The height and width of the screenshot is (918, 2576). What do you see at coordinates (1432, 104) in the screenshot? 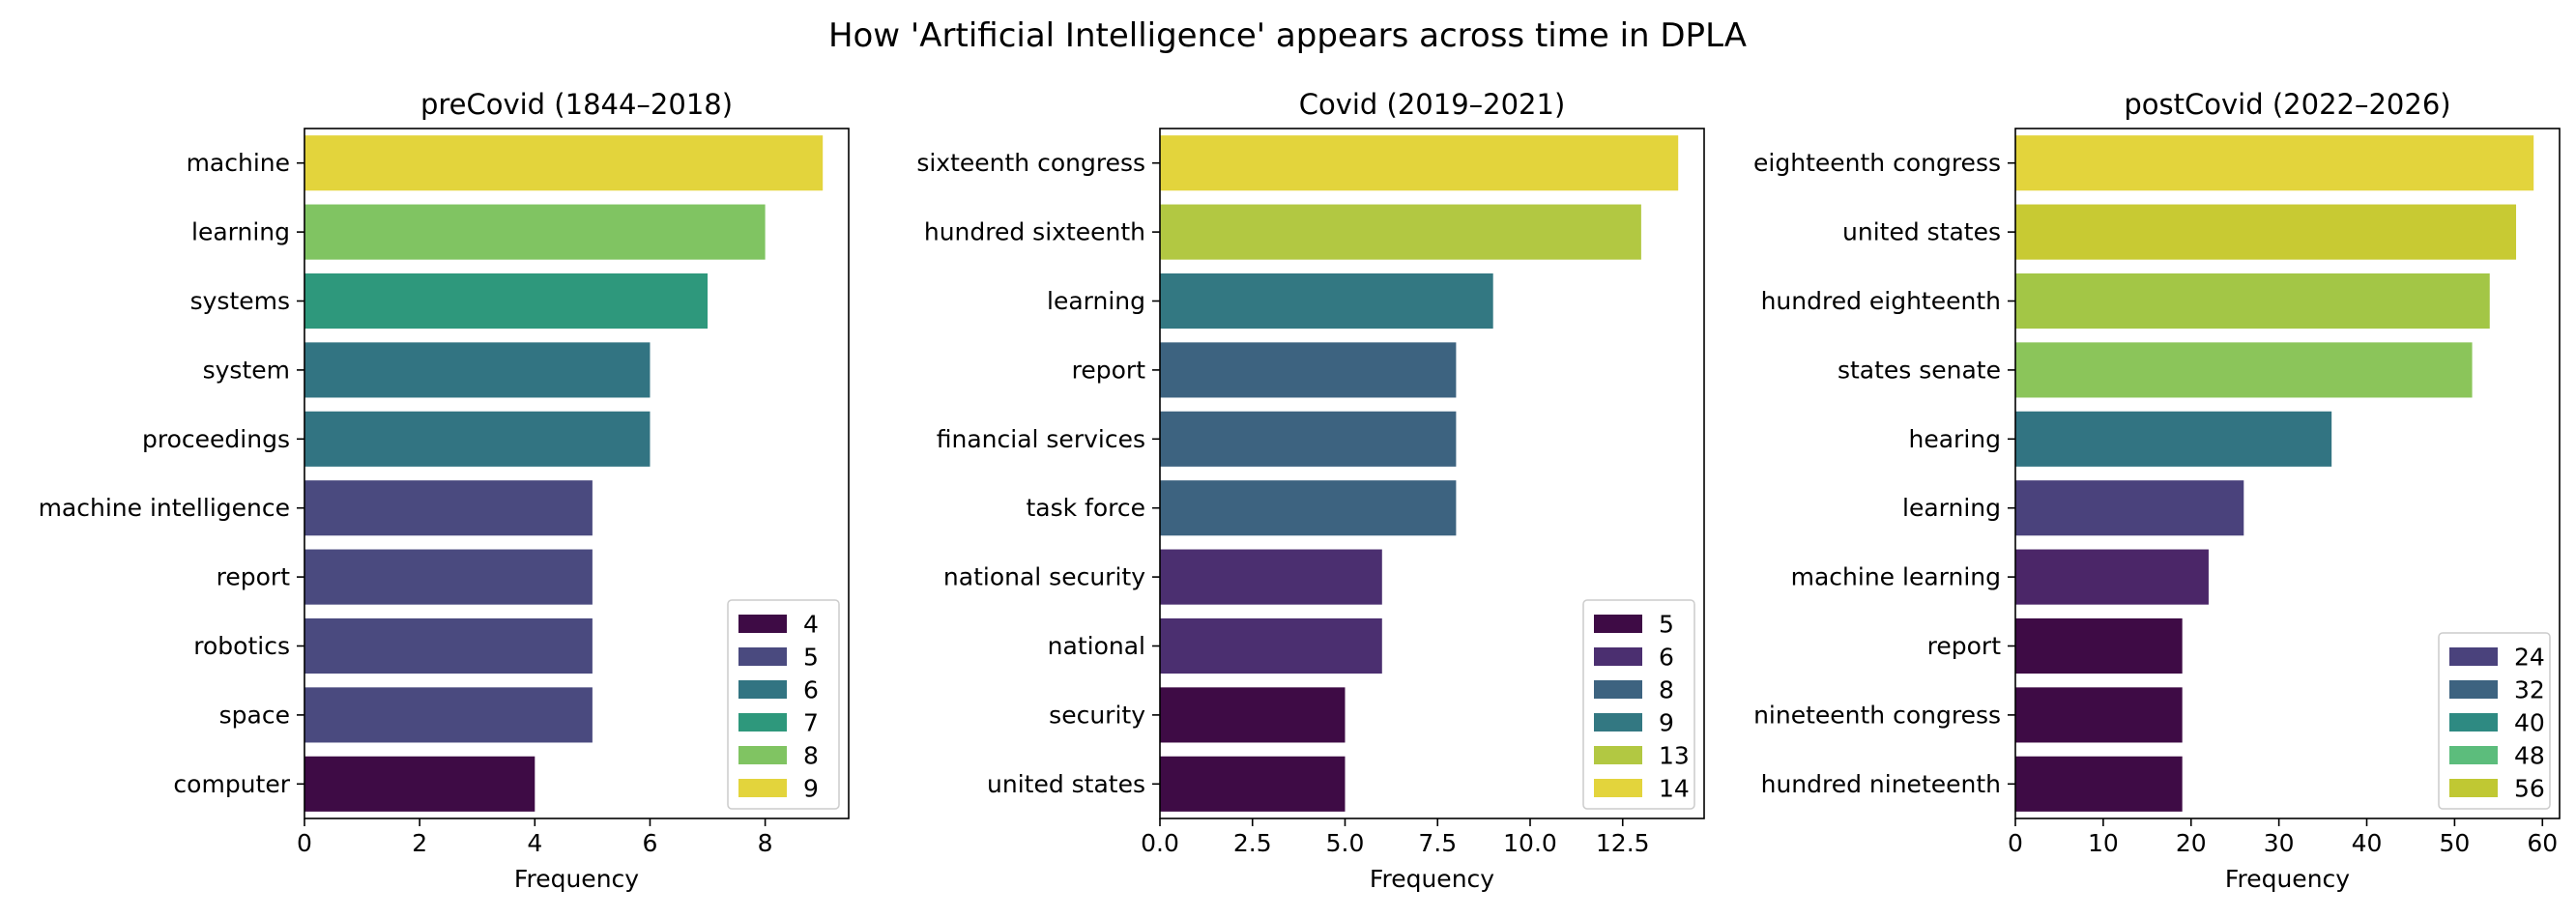
I see `chart-title: Covid (2019–2021)` at bounding box center [1432, 104].